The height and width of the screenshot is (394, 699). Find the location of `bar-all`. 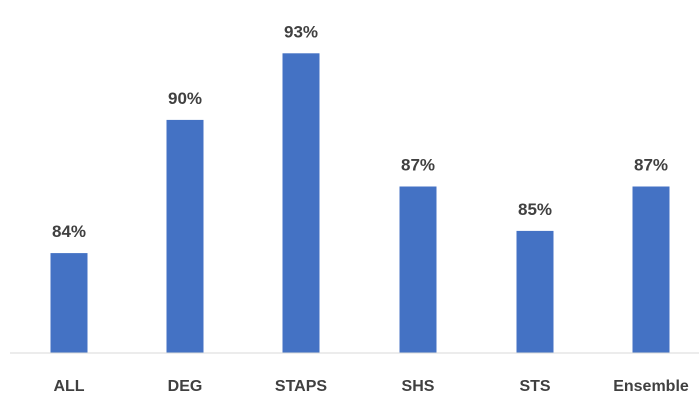

bar-all is located at coordinates (69, 303).